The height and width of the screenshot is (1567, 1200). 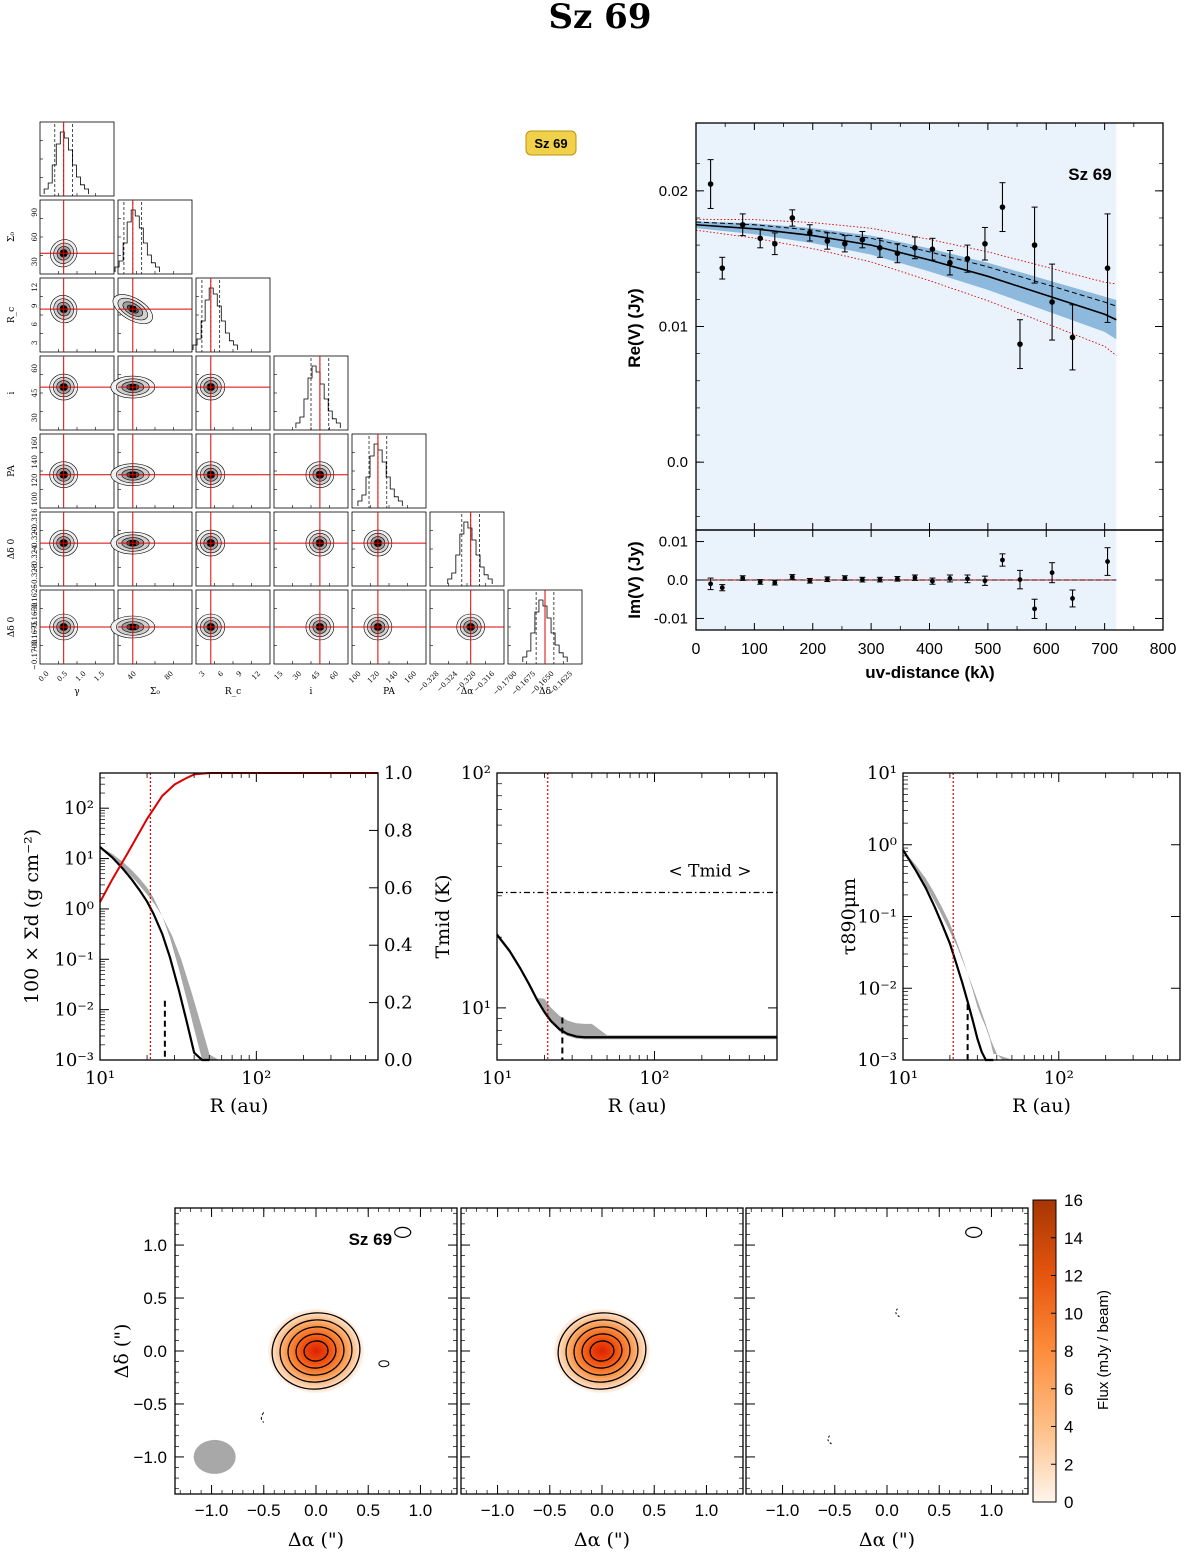 I want to click on vis-xtick-label: 800, so click(x=1163, y=649).